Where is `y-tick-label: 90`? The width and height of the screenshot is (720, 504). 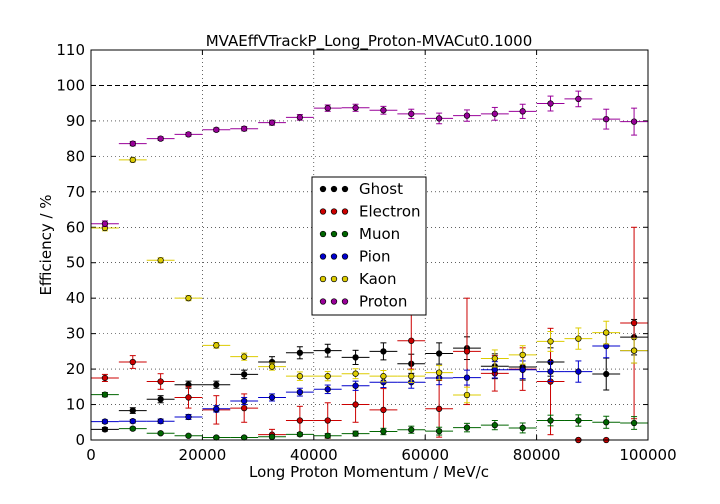 y-tick-label: 90 is located at coordinates (75, 121).